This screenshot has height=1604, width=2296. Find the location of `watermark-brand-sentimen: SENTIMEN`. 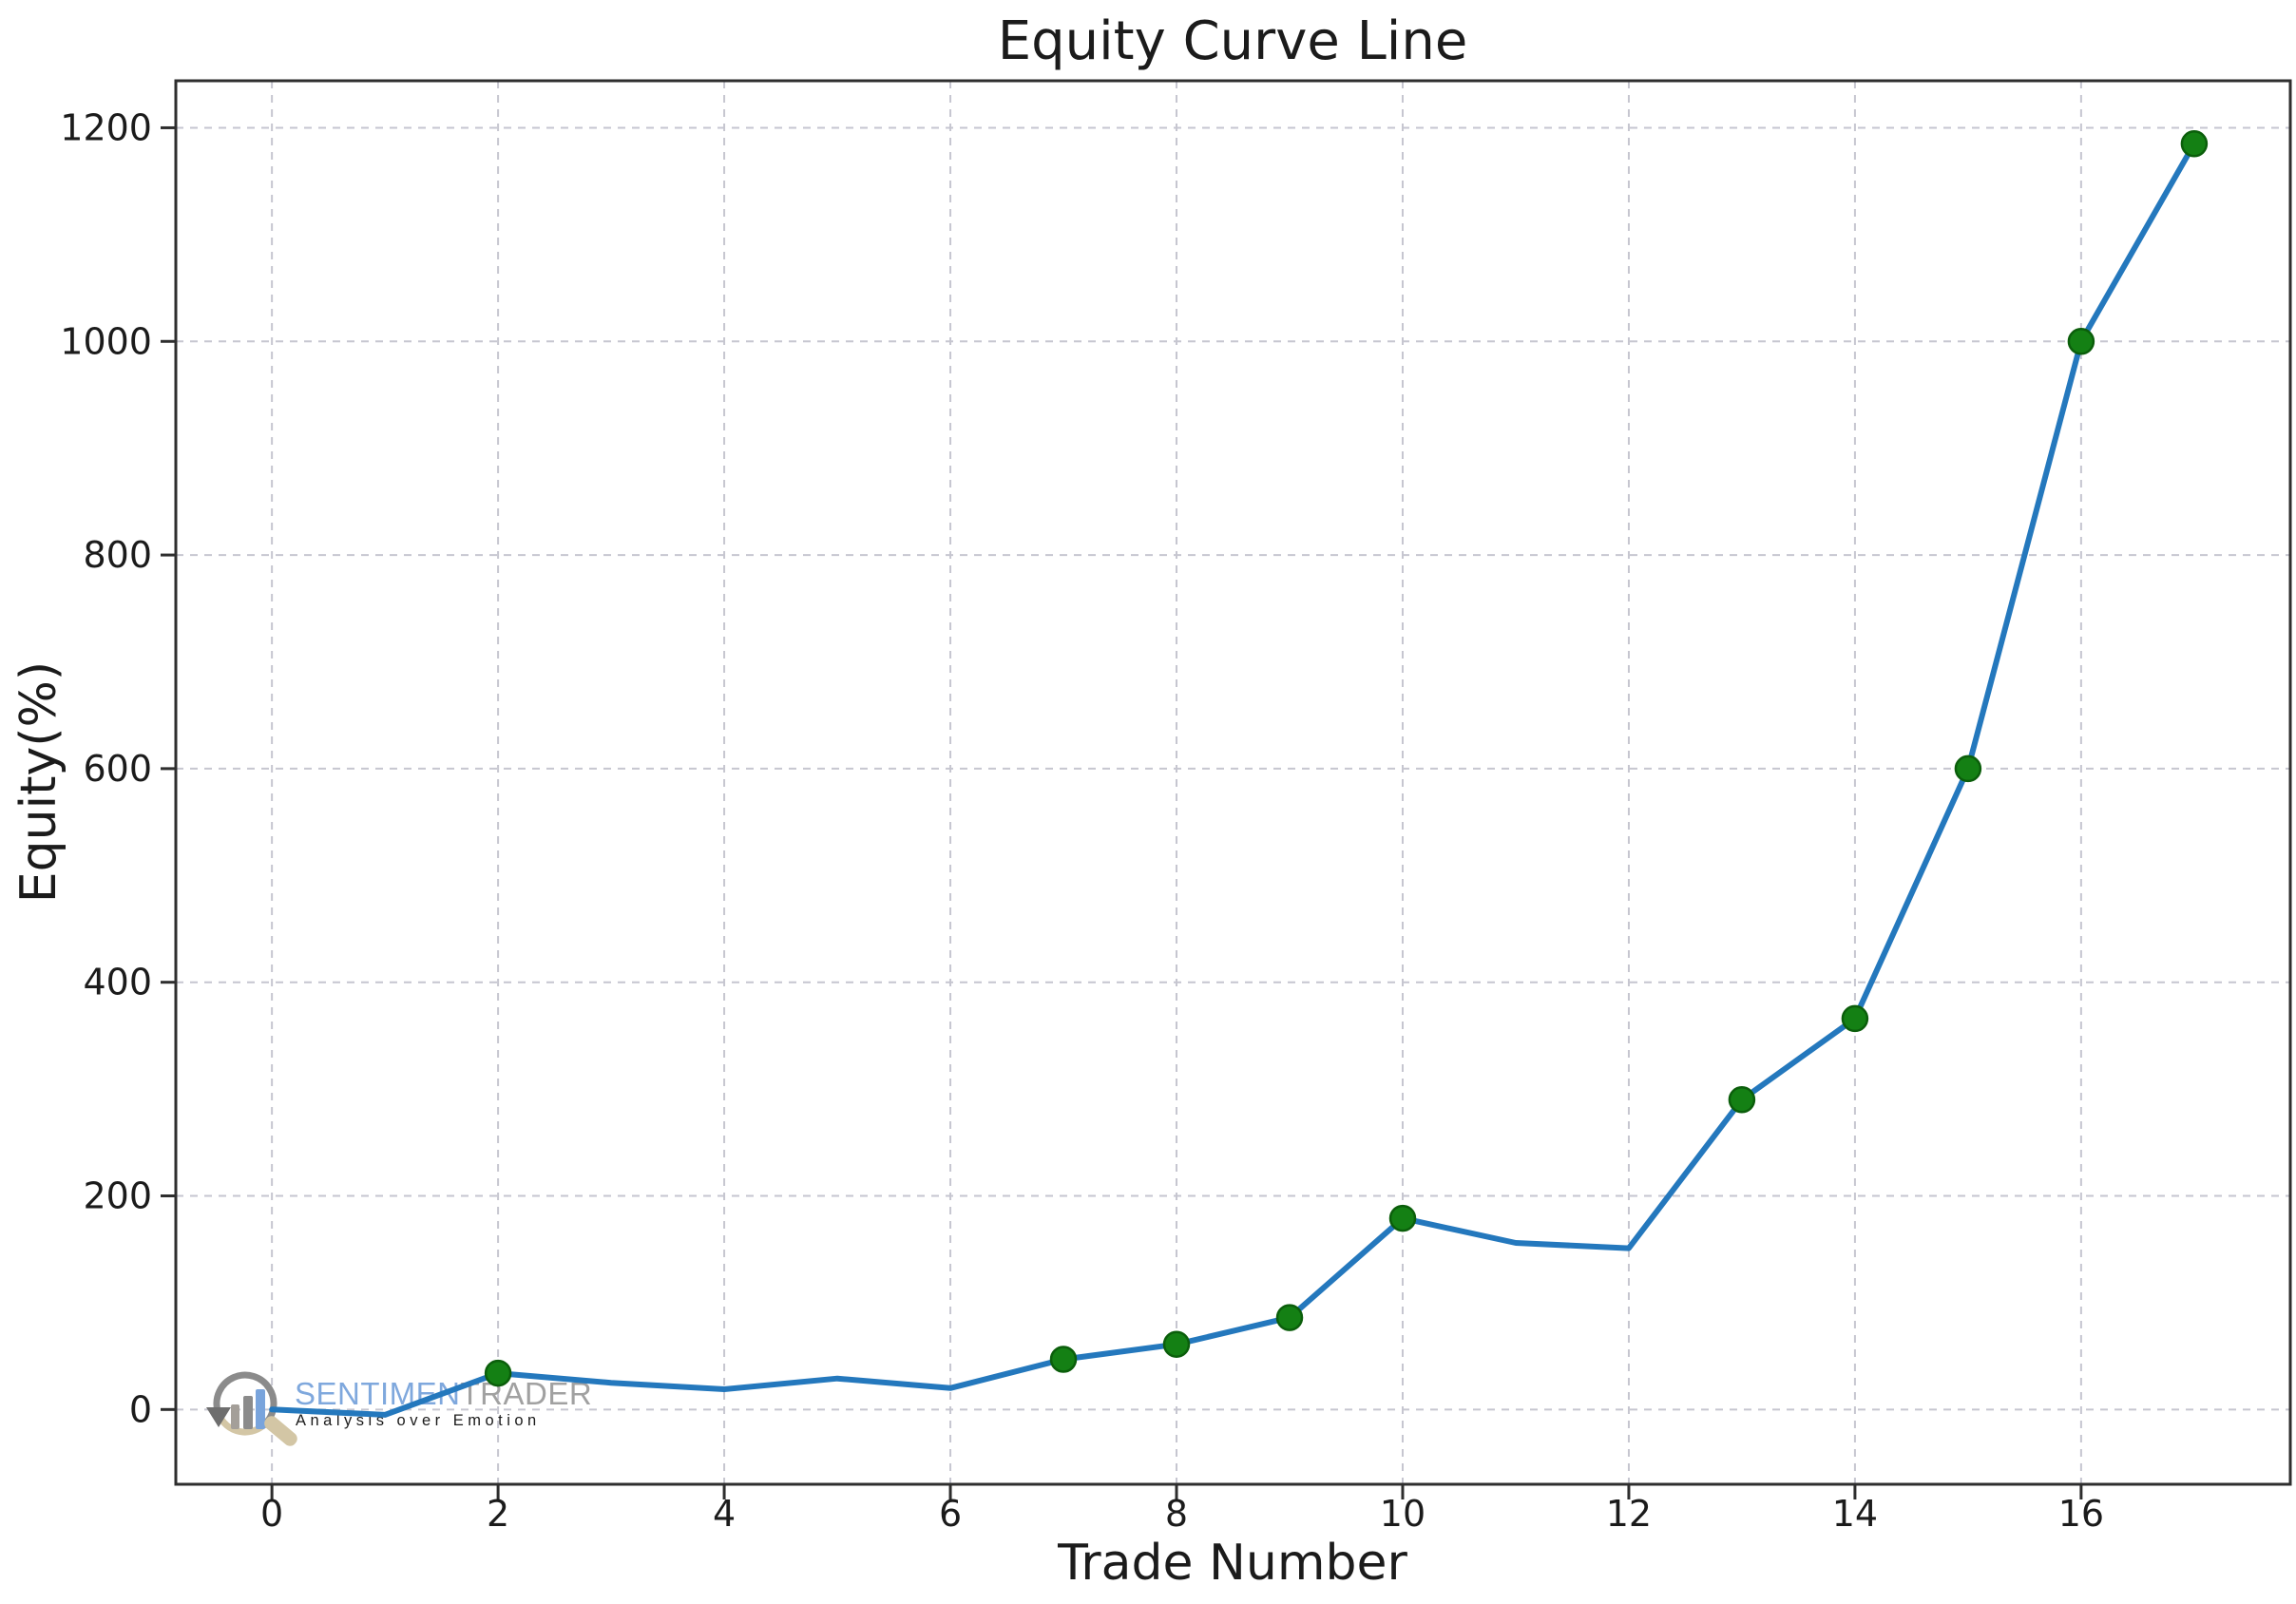

watermark-brand-sentimen: SENTIMEN is located at coordinates (378, 1393).